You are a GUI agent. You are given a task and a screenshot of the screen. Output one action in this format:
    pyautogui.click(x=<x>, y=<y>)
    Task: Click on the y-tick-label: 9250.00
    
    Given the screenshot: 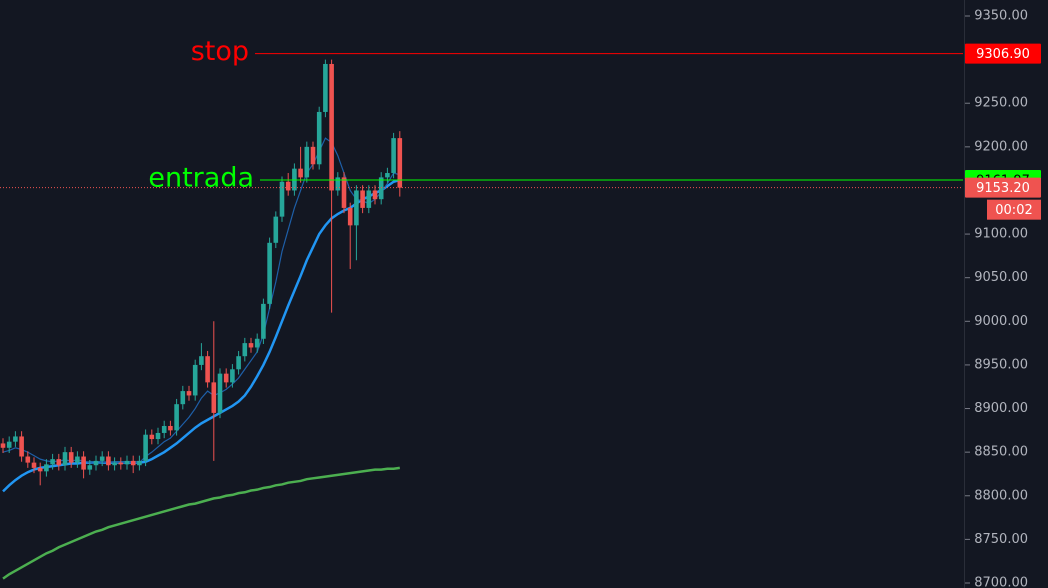 What is the action you would take?
    pyautogui.click(x=1001, y=103)
    